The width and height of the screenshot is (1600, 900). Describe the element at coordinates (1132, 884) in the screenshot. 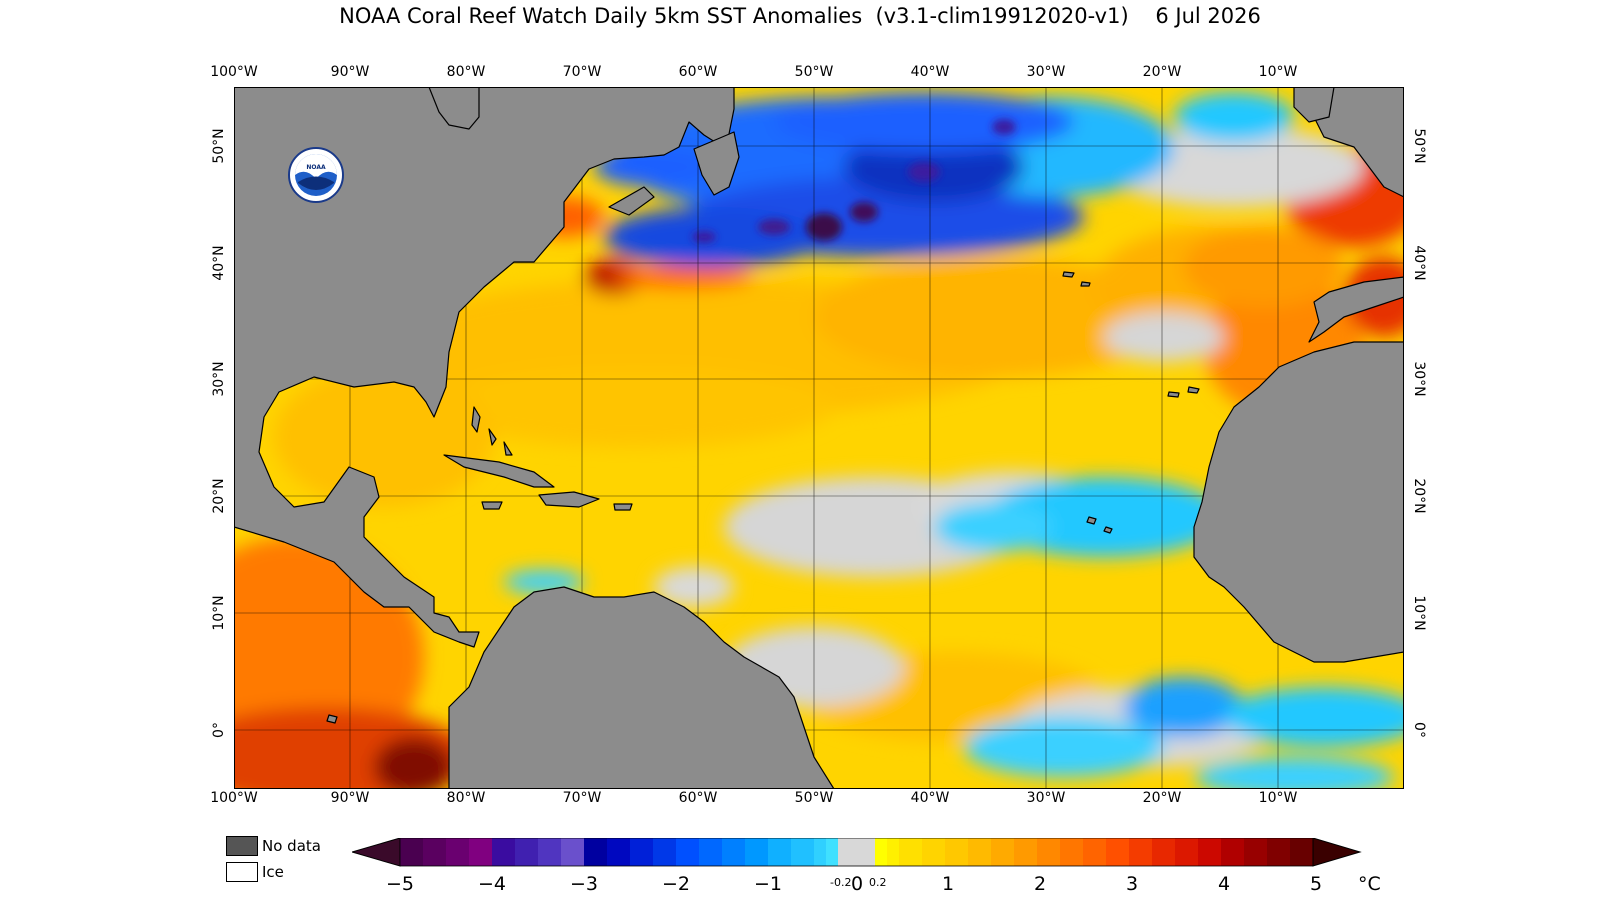

I see `colorbar-tick: 3` at that location.